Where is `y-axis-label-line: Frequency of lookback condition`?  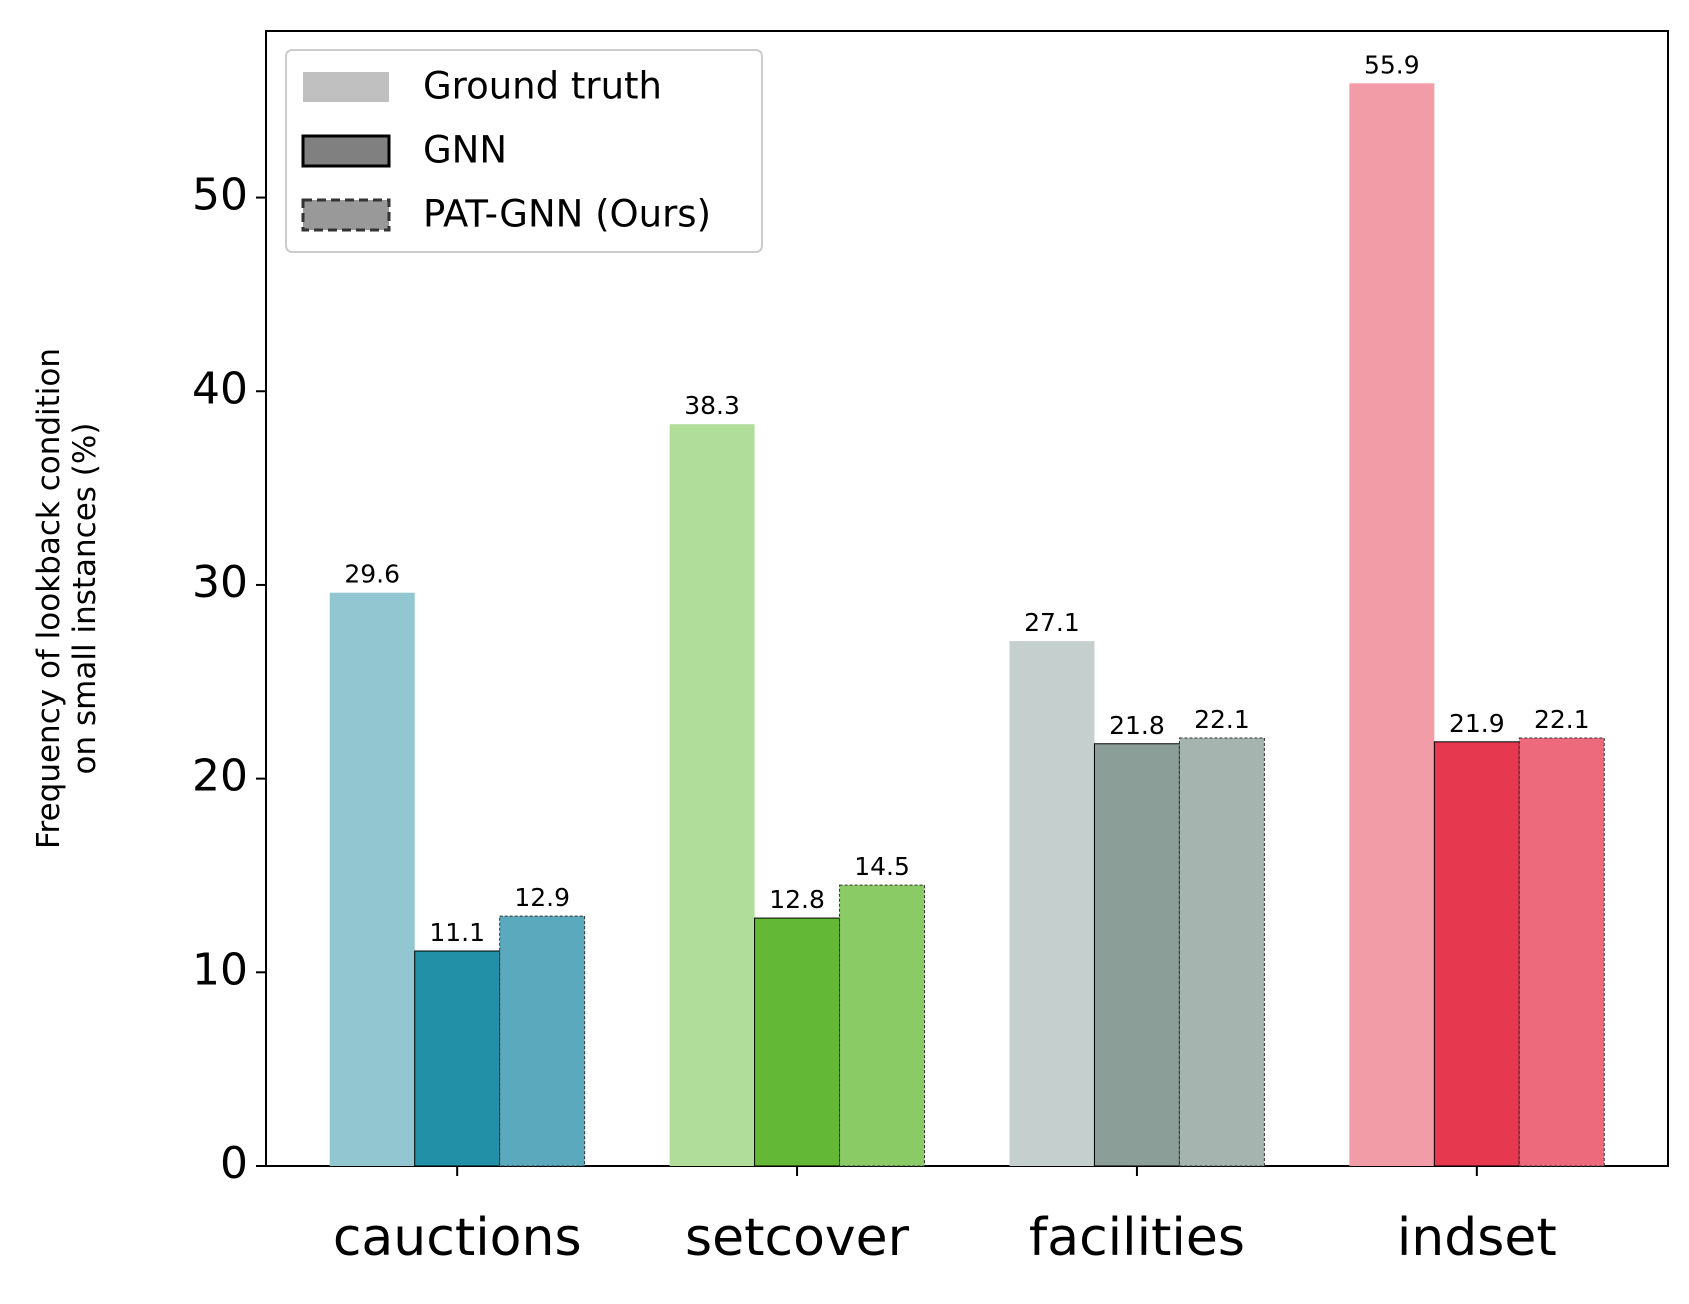
y-axis-label-line: Frequency of lookback condition is located at coordinates (49, 598).